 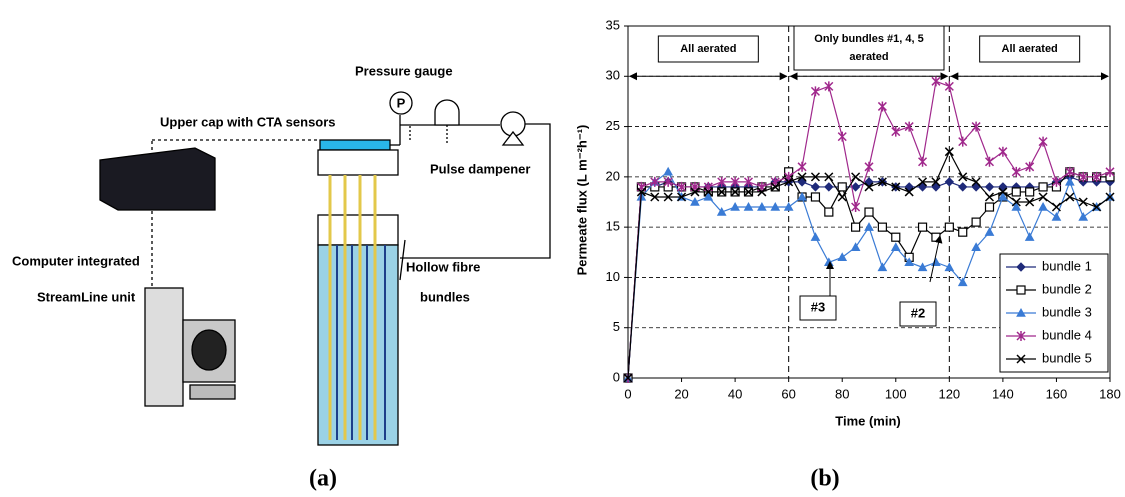 I want to click on phase-label: Only bundles #1, 4, 5, so click(x=868, y=39).